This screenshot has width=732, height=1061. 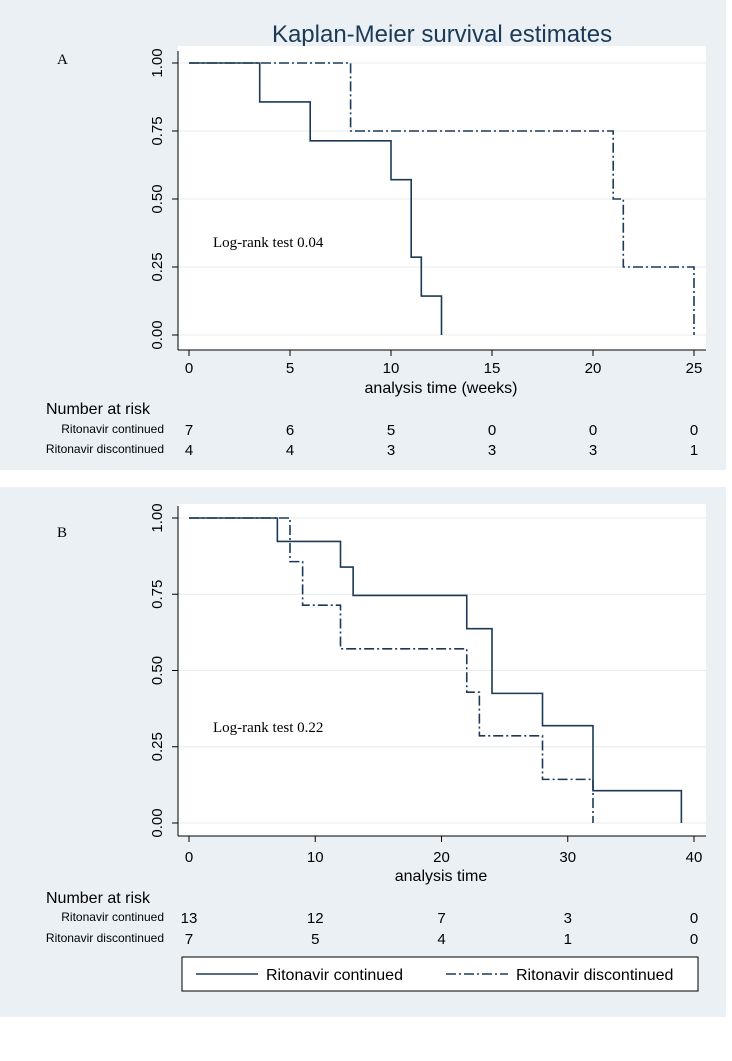 What do you see at coordinates (694, 857) in the screenshot?
I see `x-tick-label-b-4: 40` at bounding box center [694, 857].